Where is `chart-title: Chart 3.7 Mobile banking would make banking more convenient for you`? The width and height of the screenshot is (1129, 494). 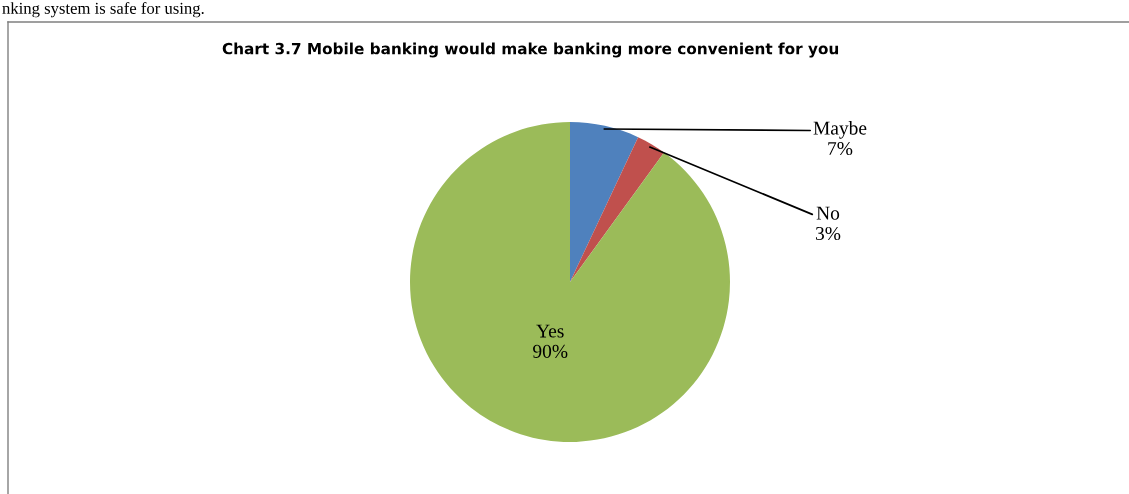
chart-title: Chart 3.7 Mobile banking would make banking more convenient for you is located at coordinates (530, 50).